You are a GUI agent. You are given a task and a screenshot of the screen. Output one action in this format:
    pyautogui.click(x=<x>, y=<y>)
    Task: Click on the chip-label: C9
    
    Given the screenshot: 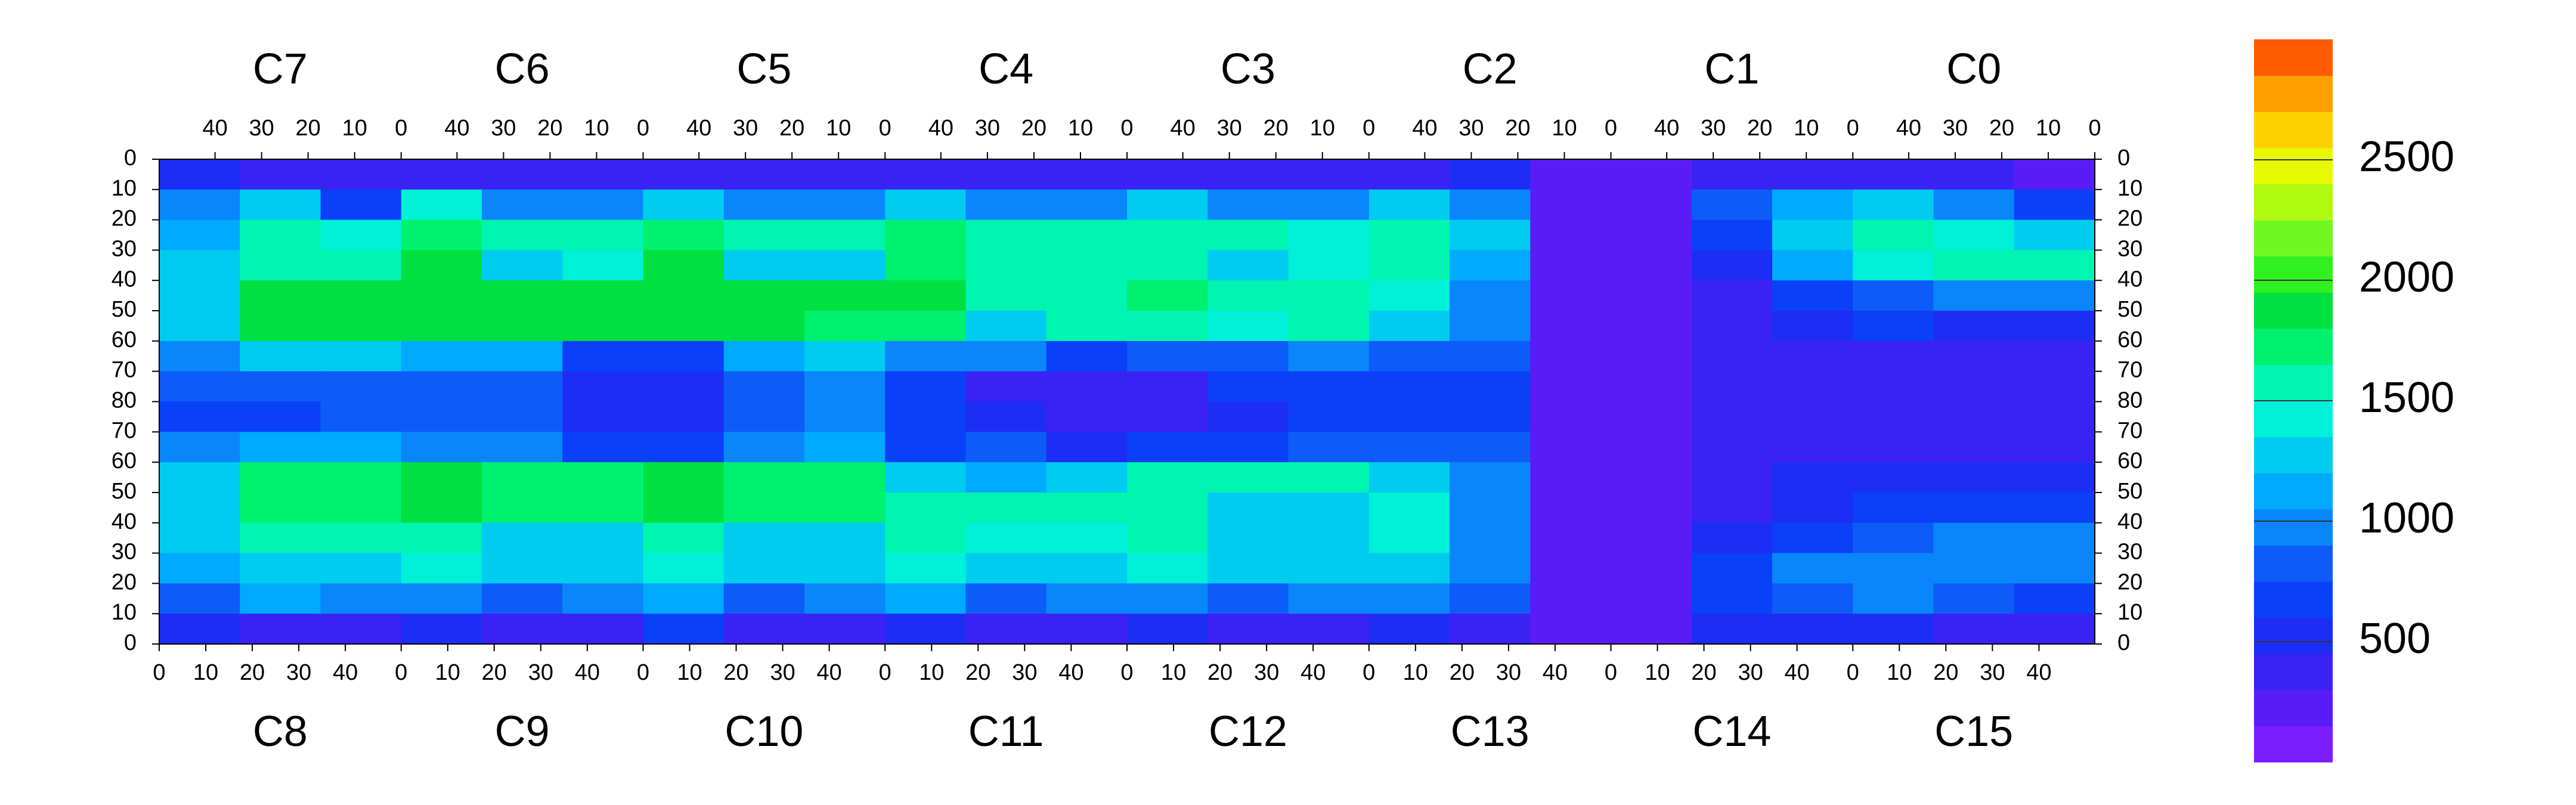 What is the action you would take?
    pyautogui.click(x=522, y=732)
    